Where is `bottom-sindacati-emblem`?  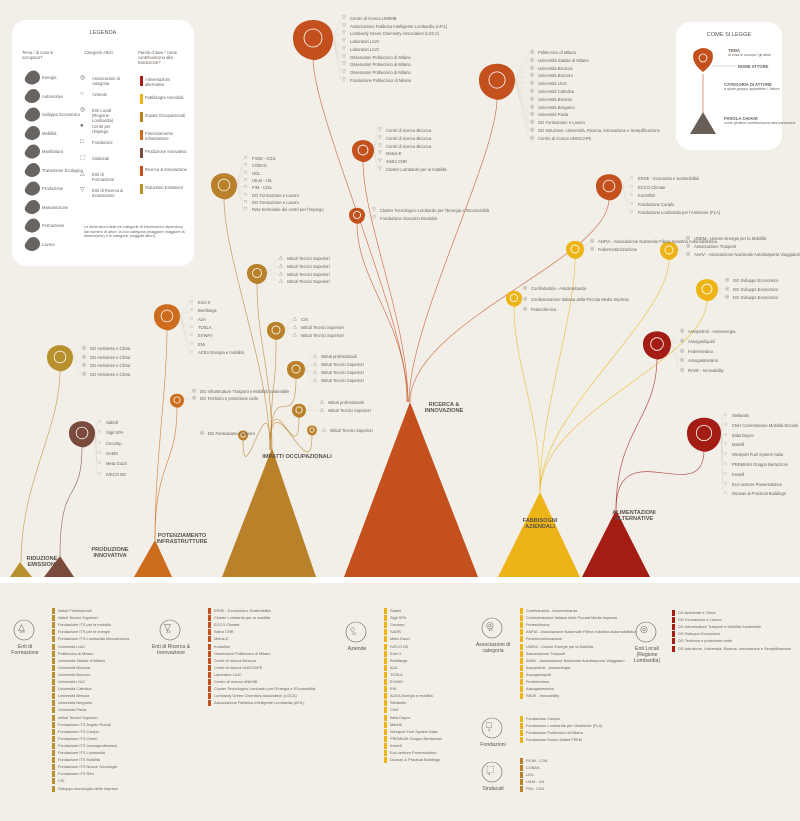 bottom-sindacati-emblem is located at coordinates (492, 772).